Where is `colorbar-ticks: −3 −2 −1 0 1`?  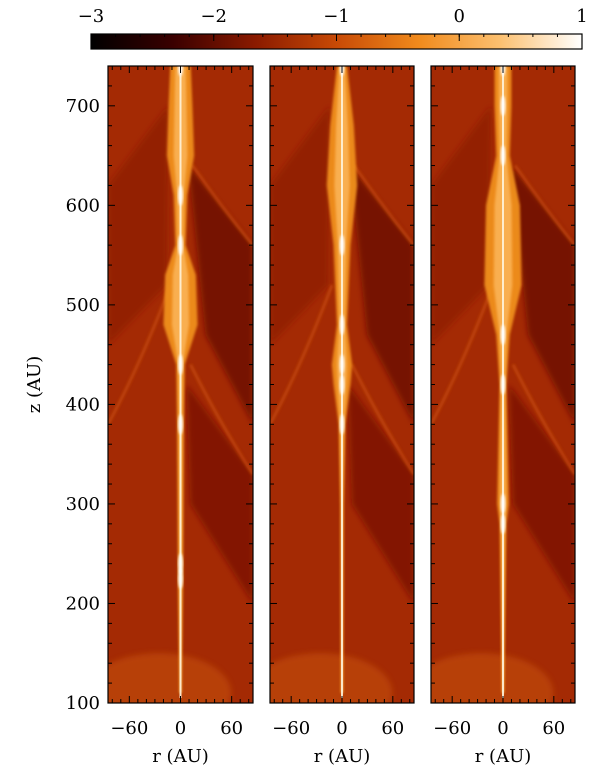
colorbar-ticks: −3 −2 −1 0 1 is located at coordinates (333, 23).